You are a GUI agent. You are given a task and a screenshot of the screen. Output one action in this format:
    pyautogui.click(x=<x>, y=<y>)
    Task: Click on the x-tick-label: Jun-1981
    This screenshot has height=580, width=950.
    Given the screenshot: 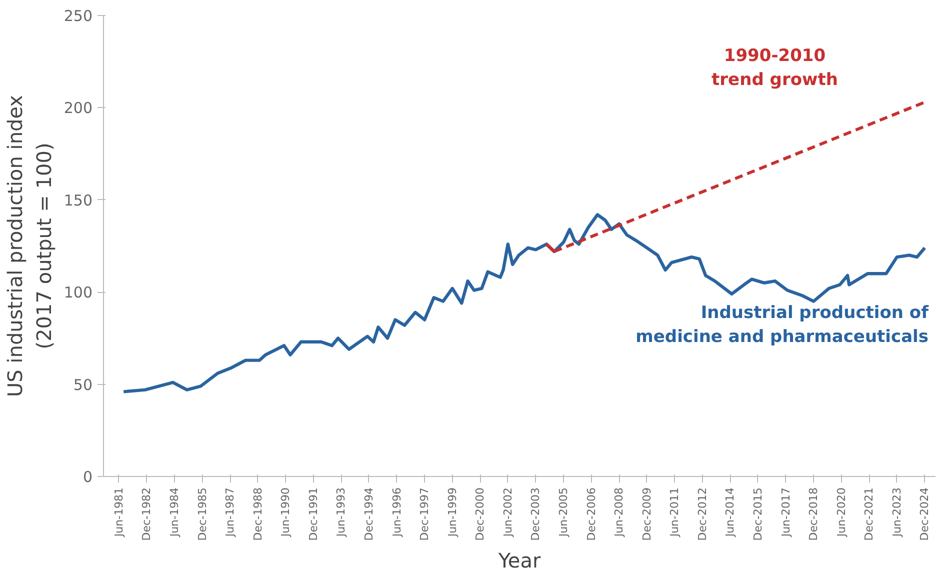 What is the action you would take?
    pyautogui.click(x=119, y=512)
    